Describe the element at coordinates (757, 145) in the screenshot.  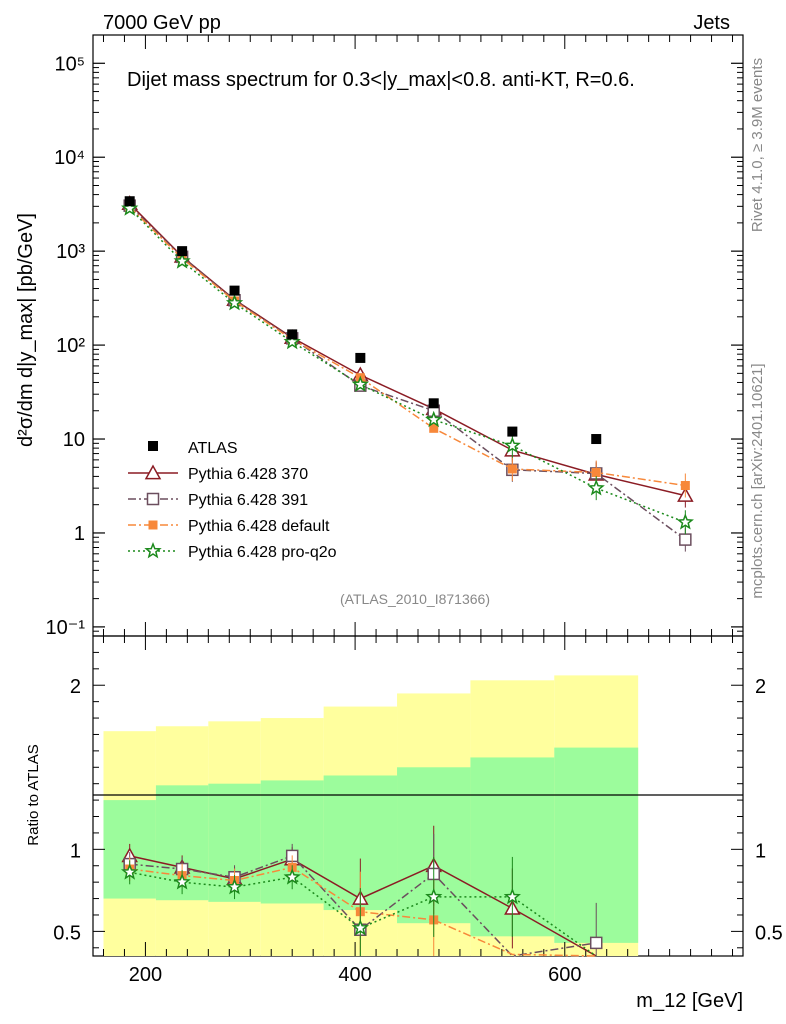
I see `rivet-version-label: Rivet 4.1.0, ≥ 3.9M events` at that location.